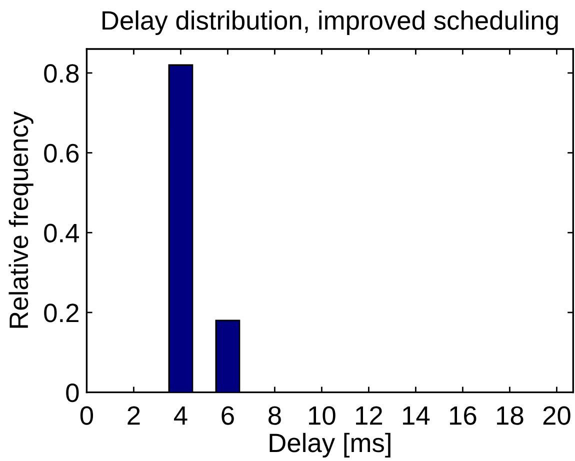 Image resolution: width=575 pixels, height=461 pixels. Describe the element at coordinates (330, 23) in the screenshot. I see `chart-title: Delay distribution, improved scheduling` at that location.